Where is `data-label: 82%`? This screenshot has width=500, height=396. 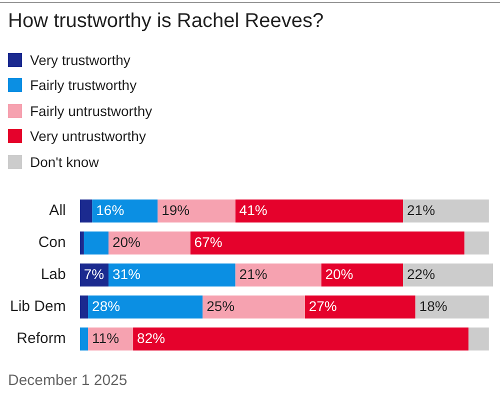
data-label: 82% is located at coordinates (151, 338).